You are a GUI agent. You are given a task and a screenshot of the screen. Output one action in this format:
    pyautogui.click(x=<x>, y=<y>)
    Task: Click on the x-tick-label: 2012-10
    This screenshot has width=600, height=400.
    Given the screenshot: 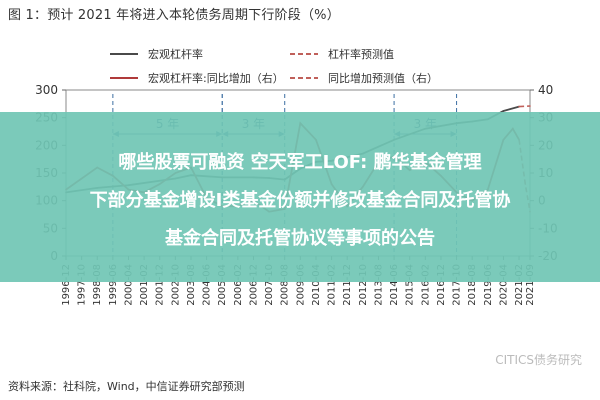 What is the action you would take?
    pyautogui.click(x=363, y=285)
    